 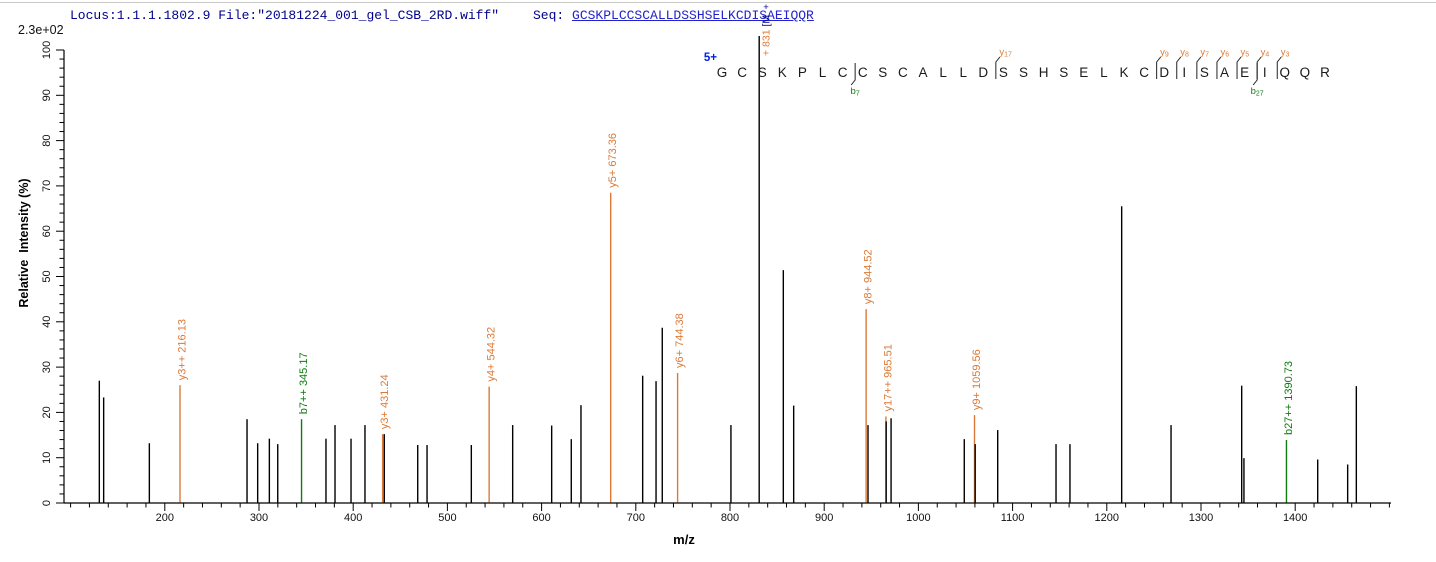 I want to click on fragment-label: y7, so click(x=1204, y=53).